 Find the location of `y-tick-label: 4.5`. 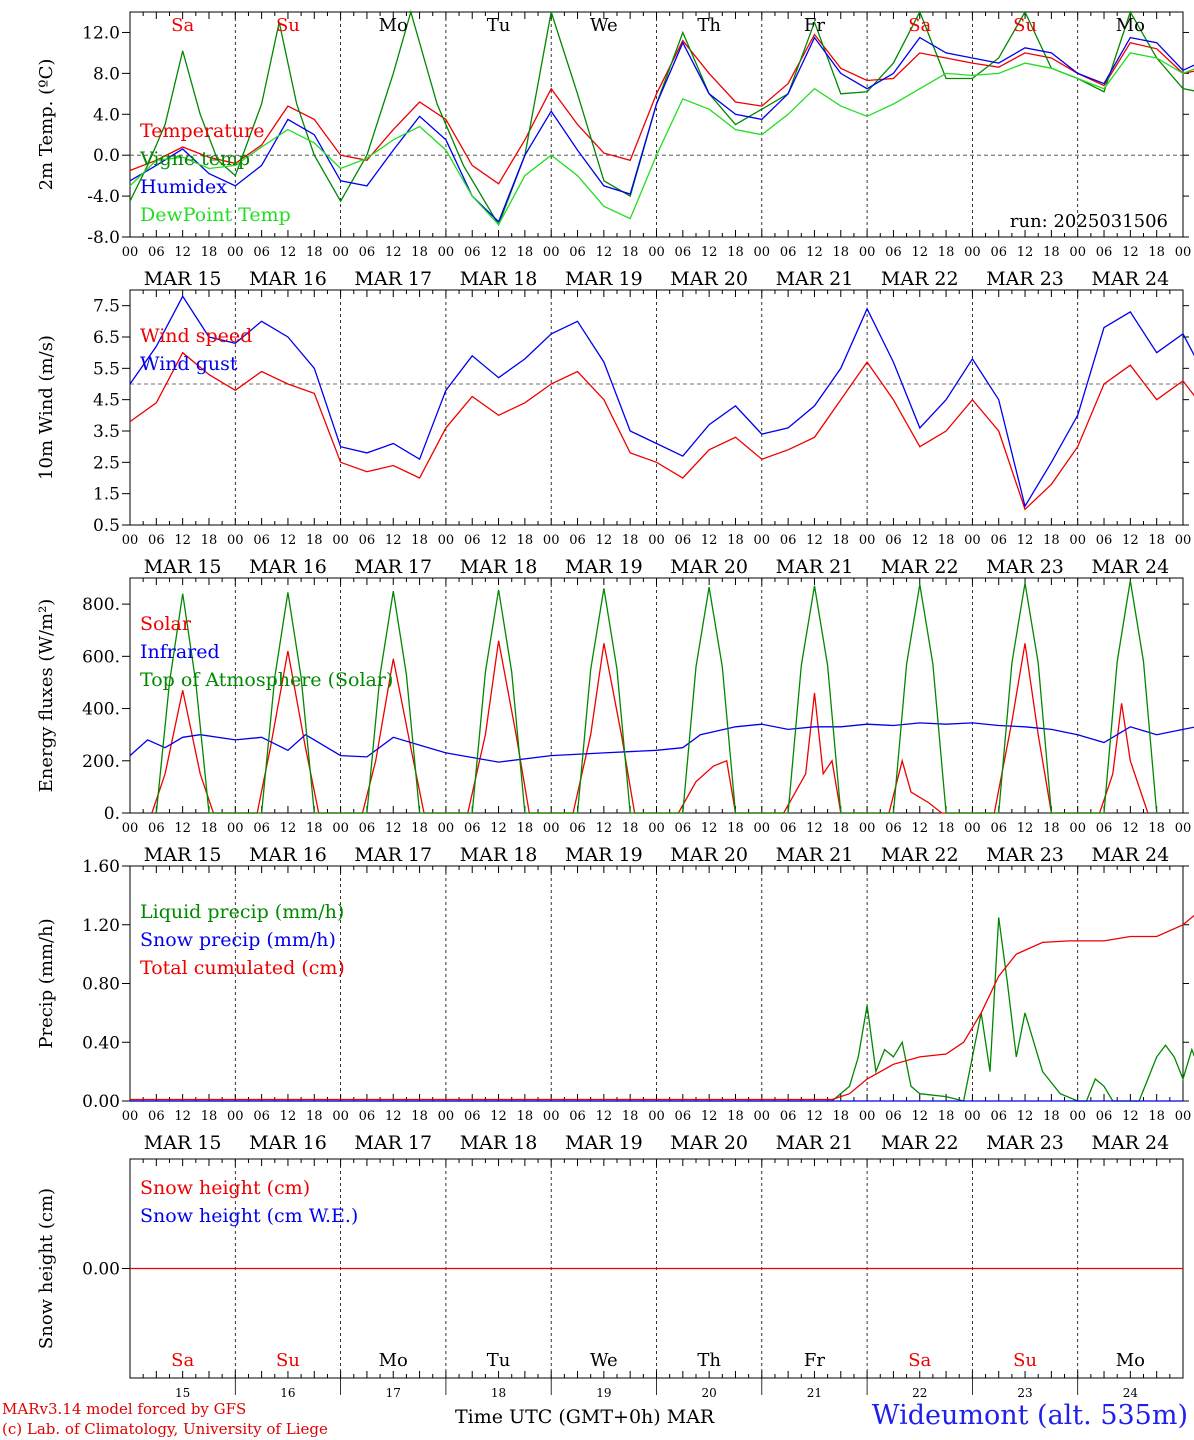

y-tick-label: 4.5 is located at coordinates (106, 401).